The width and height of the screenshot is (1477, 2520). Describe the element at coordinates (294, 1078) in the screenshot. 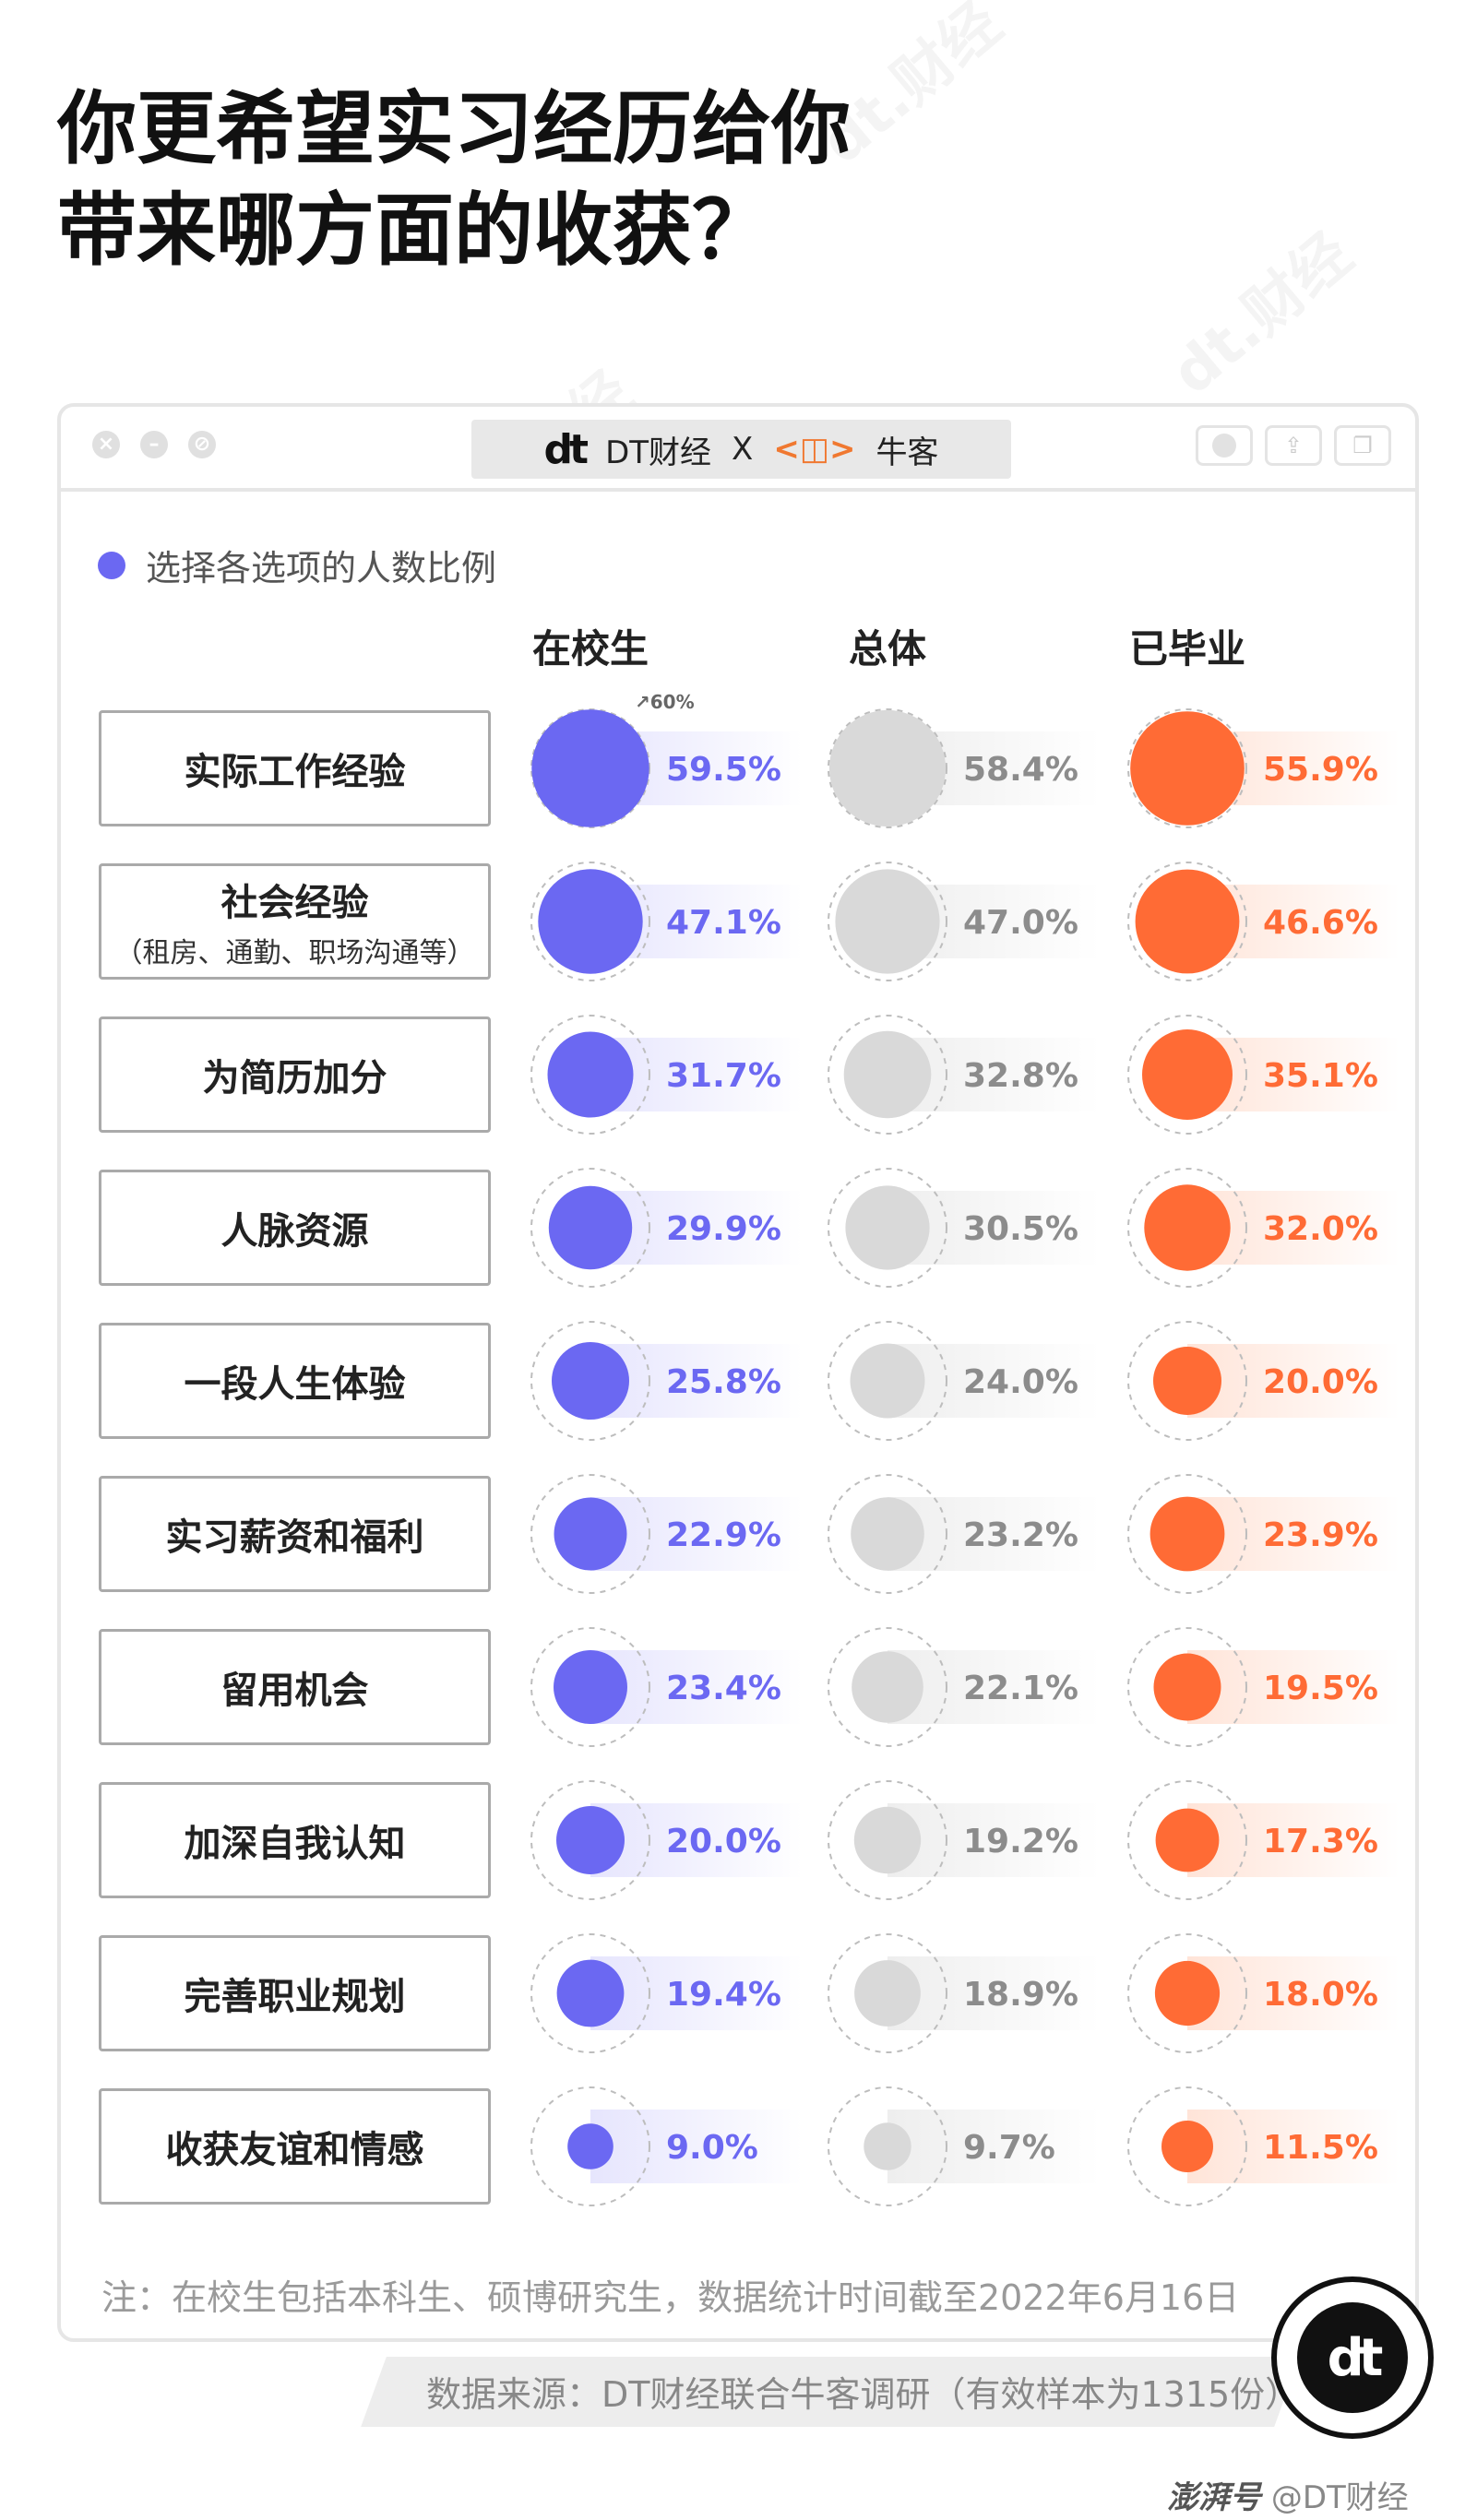

I see `category-label: 为简历加分` at that location.